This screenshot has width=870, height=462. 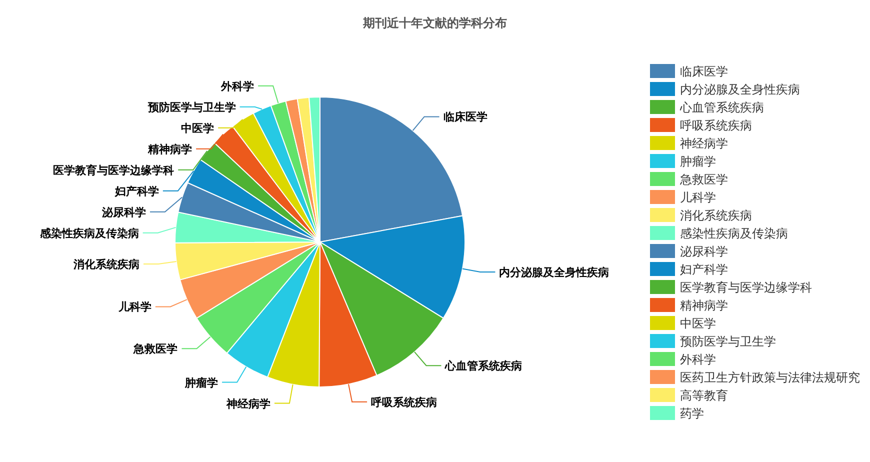 What do you see at coordinates (704, 305) in the screenshot?
I see `legend-label: 精神病学` at bounding box center [704, 305].